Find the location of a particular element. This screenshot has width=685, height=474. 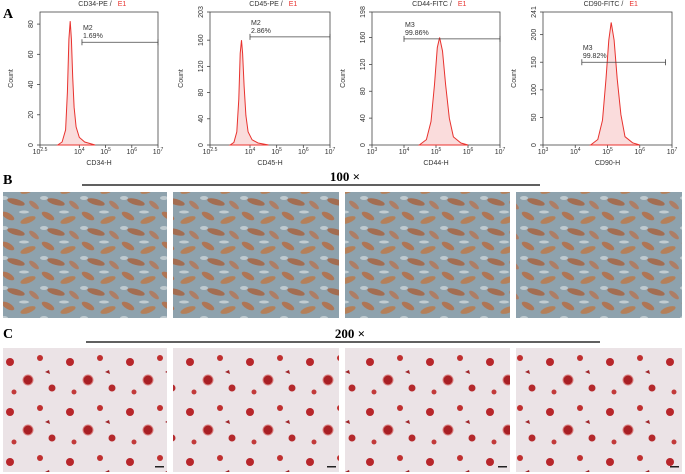

y-tick-label: 50 is located at coordinates (534, 117).